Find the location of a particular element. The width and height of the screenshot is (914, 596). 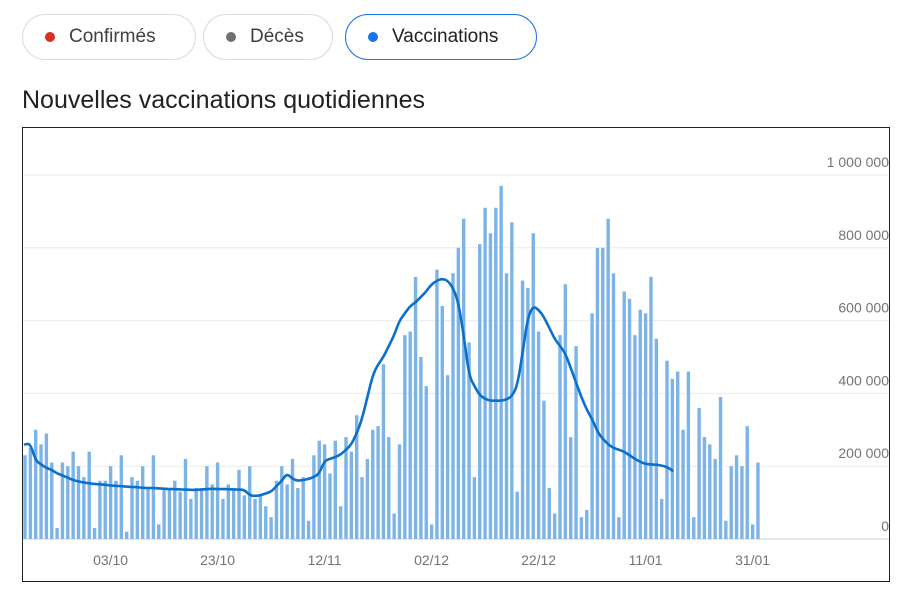

y-tick-label: 800 000 is located at coordinates (863, 235).